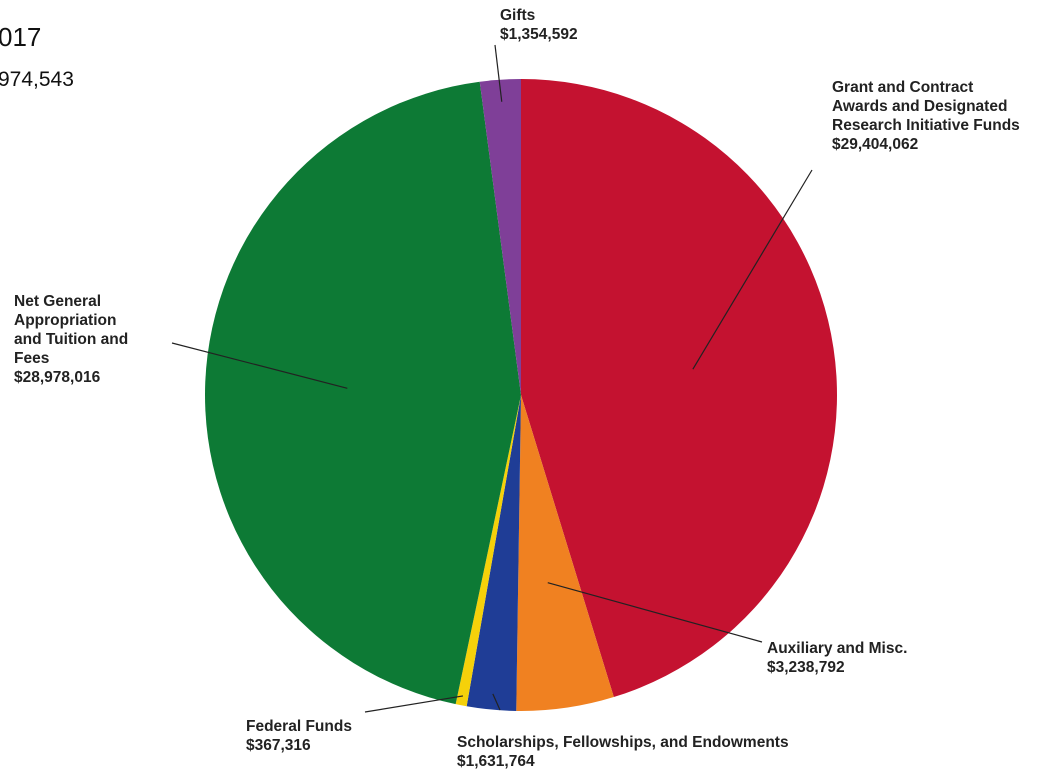 The width and height of the screenshot is (1058, 776). I want to click on slice-name-label: Research Initiative Funds, so click(926, 125).